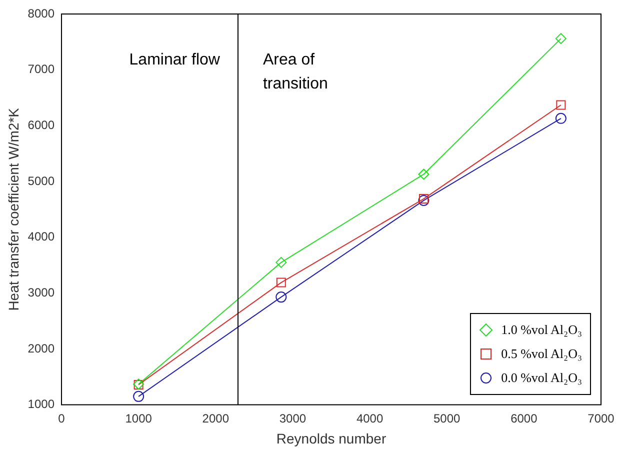  Describe the element at coordinates (331, 438) in the screenshot. I see `x-axis-title: Reynolds number` at that location.